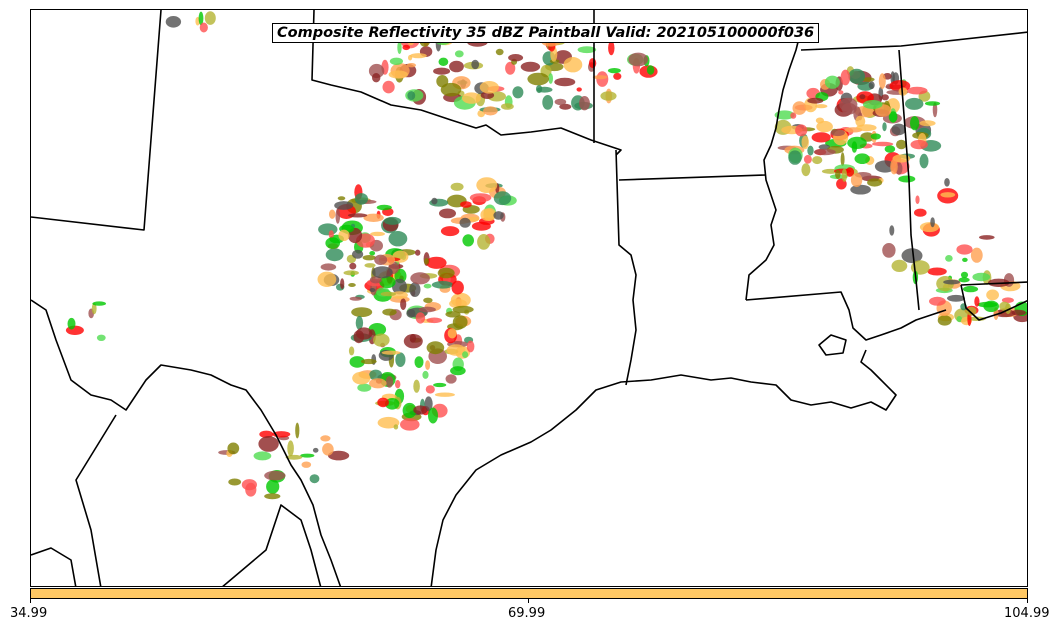 The image size is (1062, 633). What do you see at coordinates (186, 442) in the screenshot?
I see `rio-grande-border` at bounding box center [186, 442].